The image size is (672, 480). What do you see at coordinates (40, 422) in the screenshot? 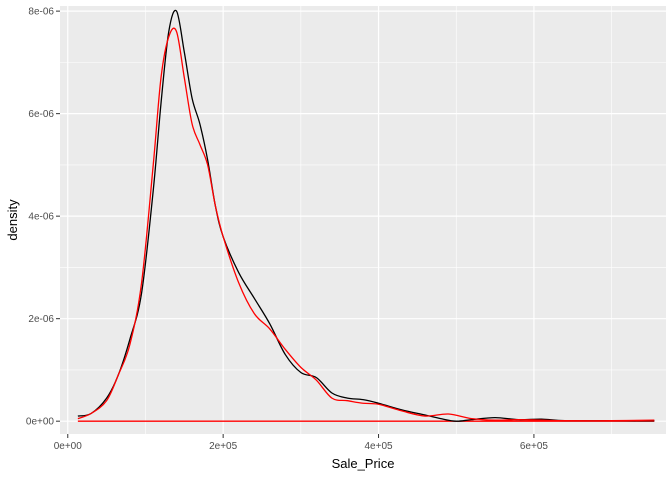
I see `y-tick-label: 0e+00` at bounding box center [40, 422].